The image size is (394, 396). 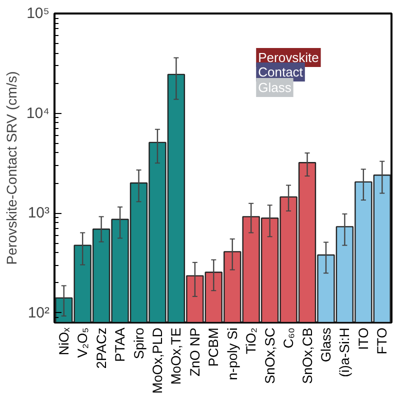 I want to click on x-tick-label: ZnO NP, so click(x=194, y=352).